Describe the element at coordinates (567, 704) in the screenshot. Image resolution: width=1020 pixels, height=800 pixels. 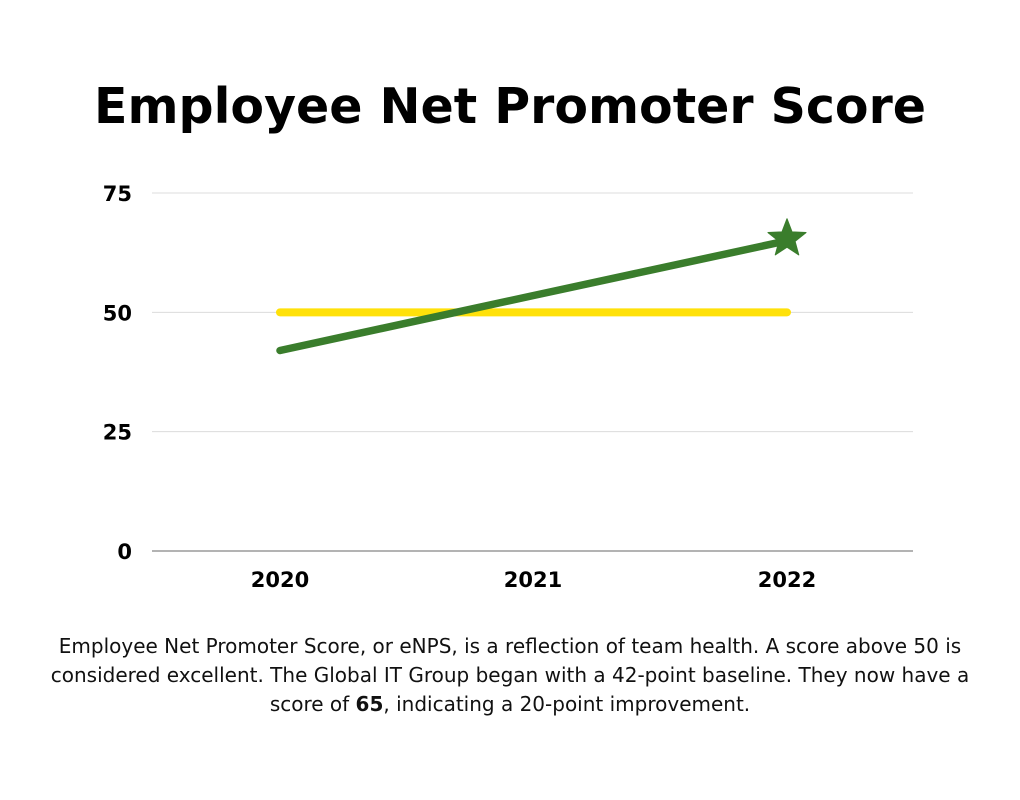
I see `caption-text-after: , indicating a 20-point improvement.` at that location.